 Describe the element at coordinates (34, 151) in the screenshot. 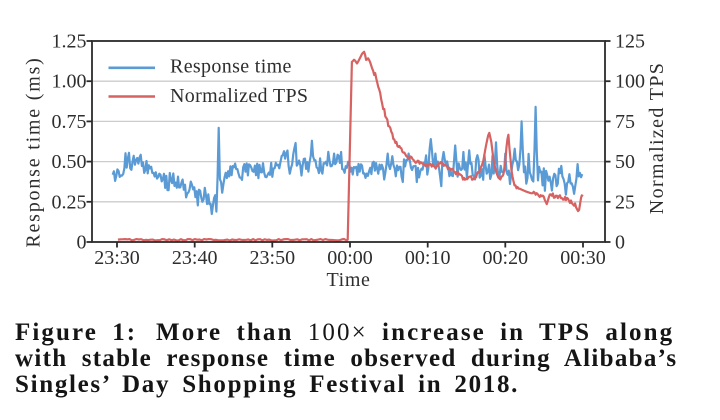

I see `svg-text: Response time (ms)` at that location.